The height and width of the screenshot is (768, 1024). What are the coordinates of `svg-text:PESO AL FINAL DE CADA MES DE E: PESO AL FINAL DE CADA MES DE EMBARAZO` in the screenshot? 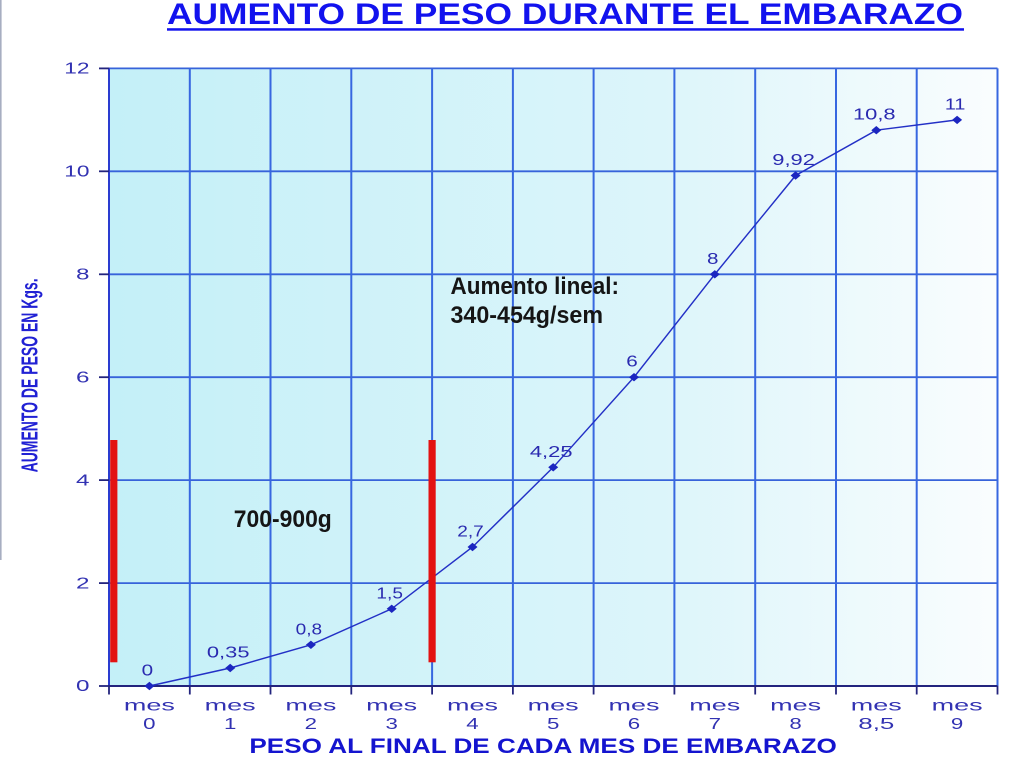 It's located at (543, 746).